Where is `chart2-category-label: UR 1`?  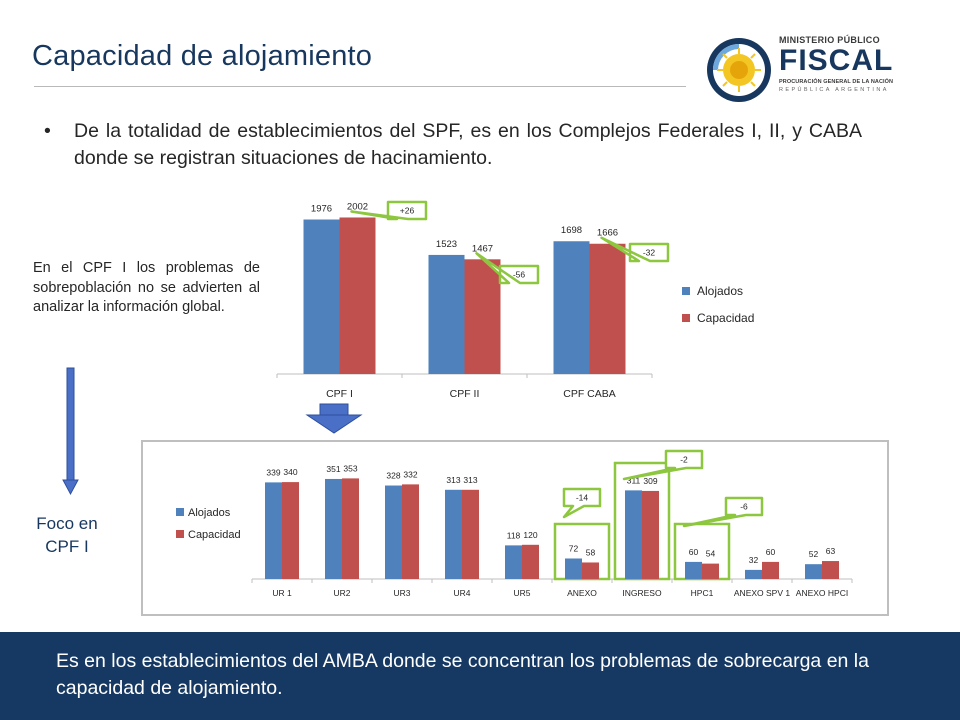 chart2-category-label: UR 1 is located at coordinates (282, 593).